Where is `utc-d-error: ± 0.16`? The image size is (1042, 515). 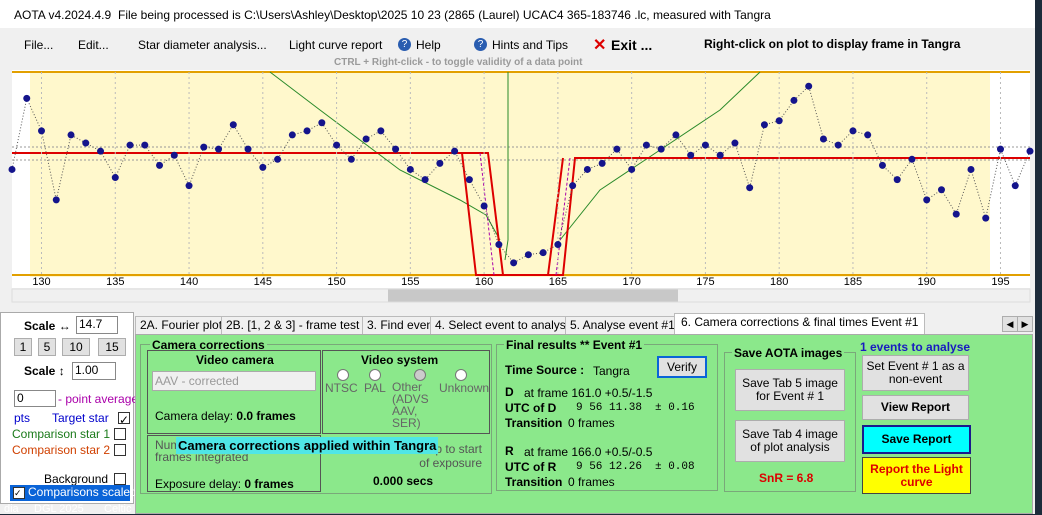
utc-d-error: ± 0.16 is located at coordinates (675, 408).